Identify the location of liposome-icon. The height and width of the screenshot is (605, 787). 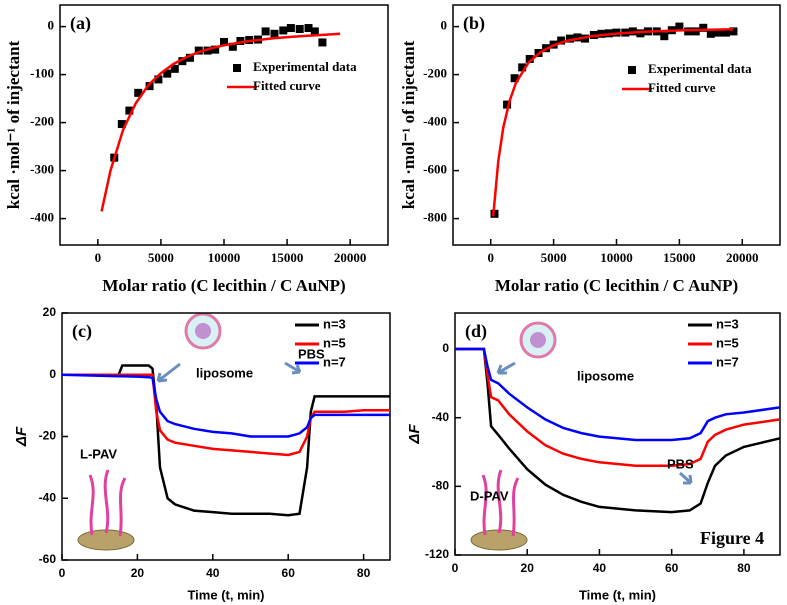
(370, 335).